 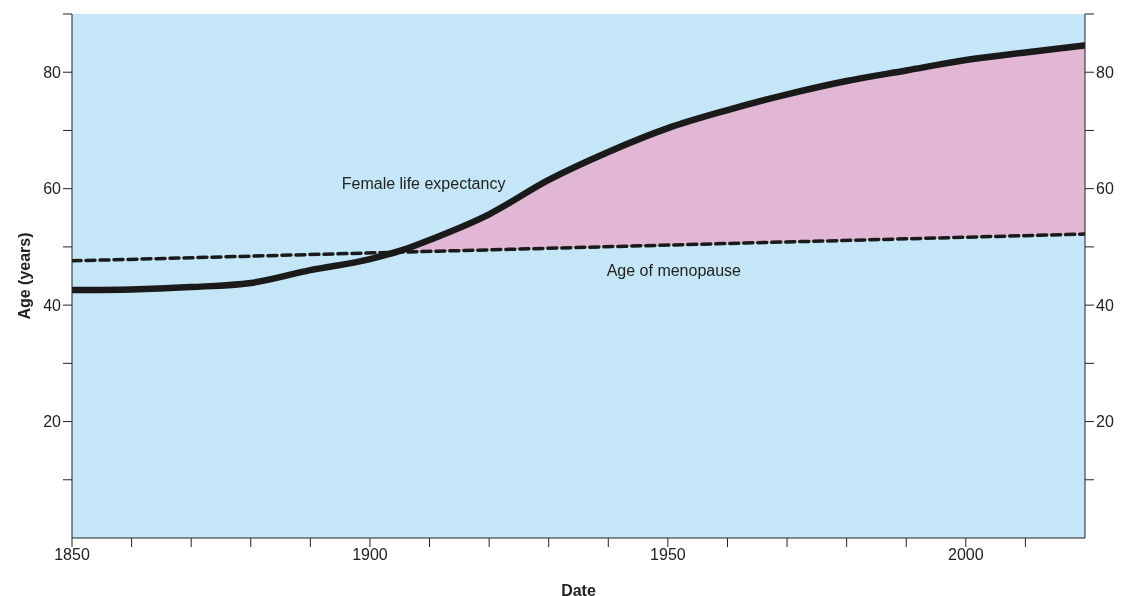 I want to click on y-tick-label: 20, so click(x=52, y=422).